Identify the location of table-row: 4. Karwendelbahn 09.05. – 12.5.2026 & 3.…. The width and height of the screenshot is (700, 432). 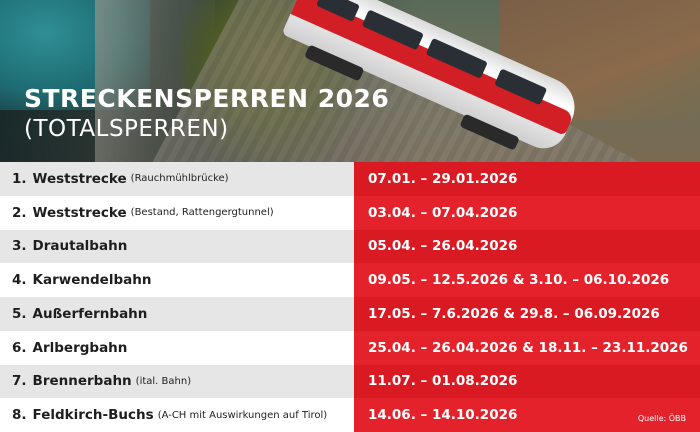
(350, 280).